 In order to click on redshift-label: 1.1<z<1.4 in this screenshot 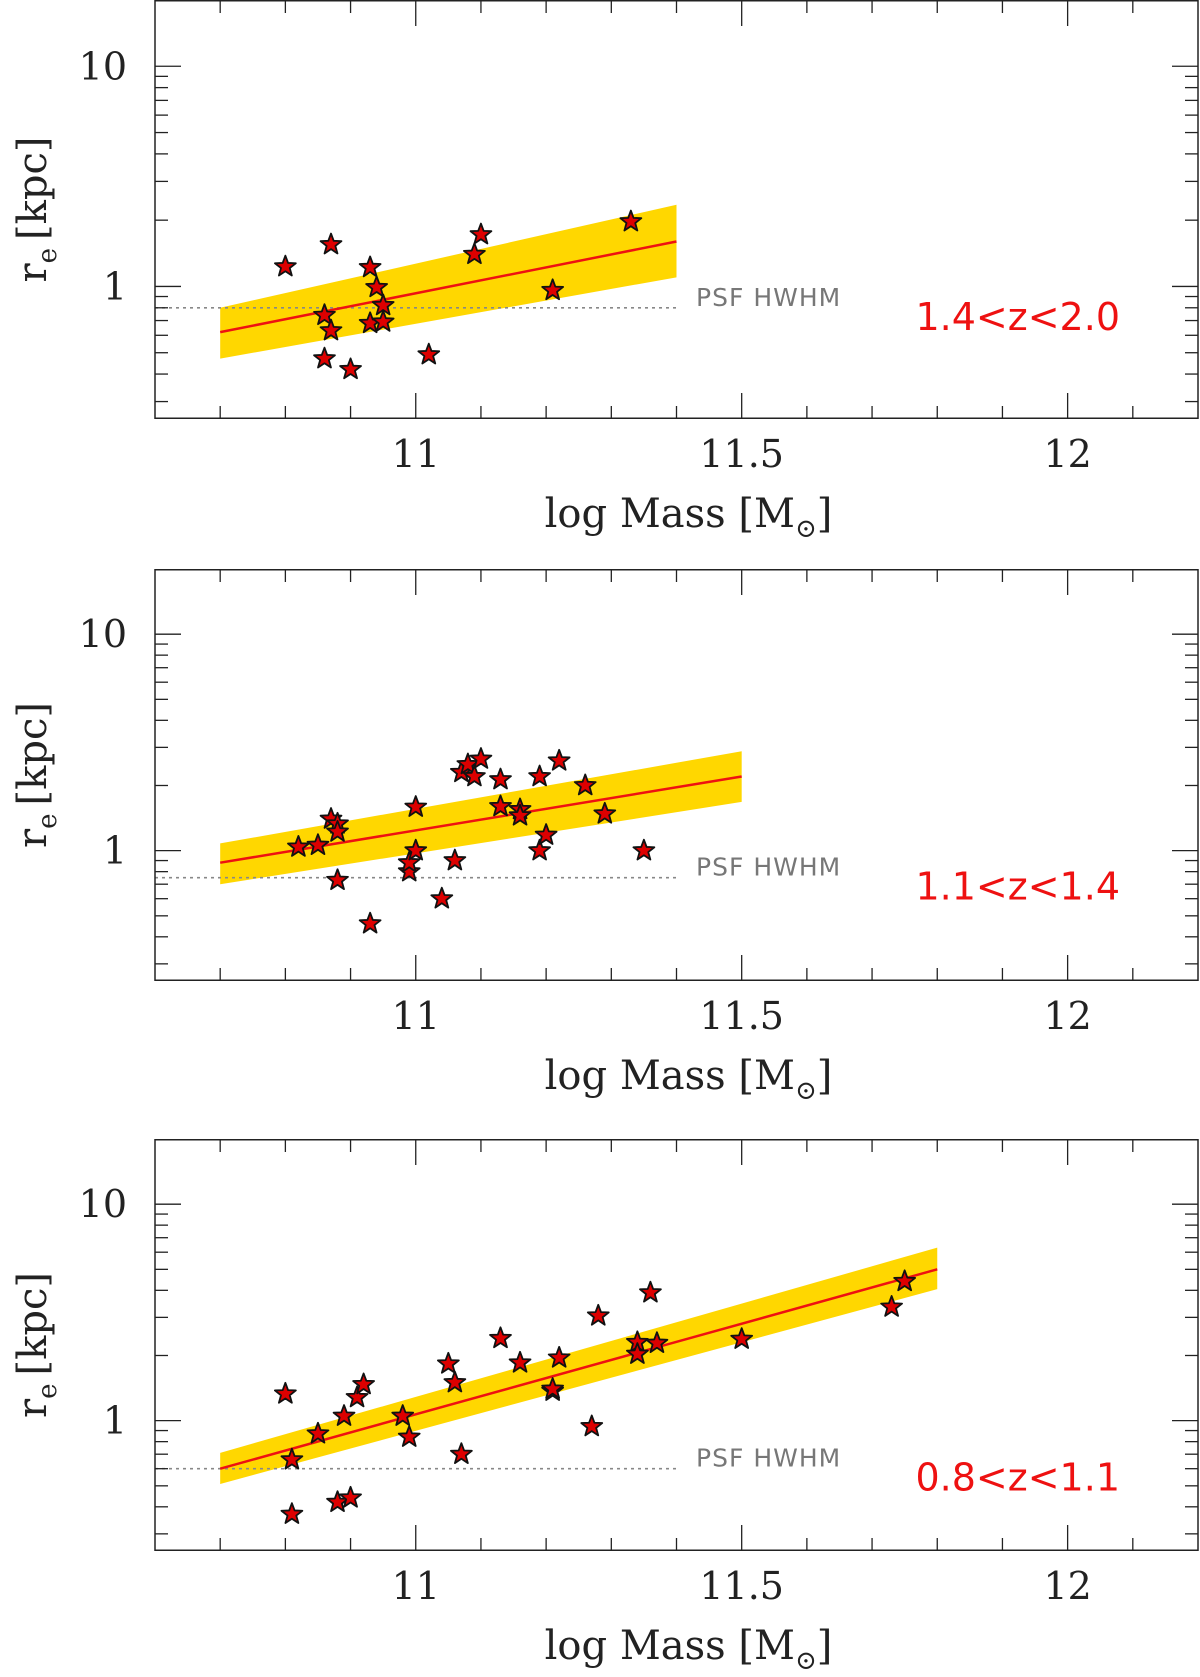, I will do `click(1018, 887)`.